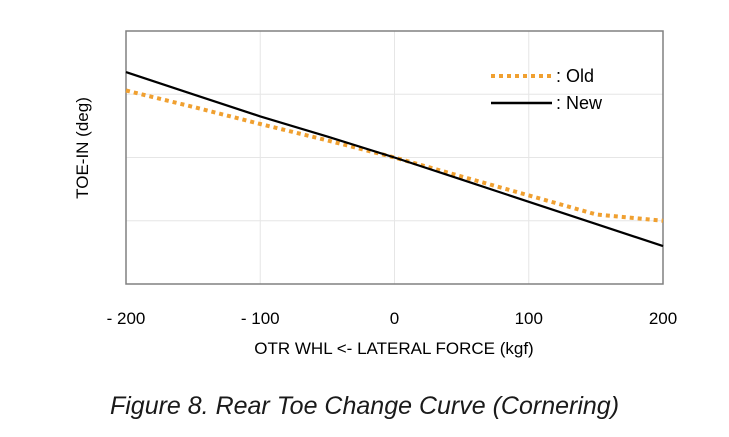  What do you see at coordinates (529, 318) in the screenshot?
I see `x-tick-label: 100` at bounding box center [529, 318].